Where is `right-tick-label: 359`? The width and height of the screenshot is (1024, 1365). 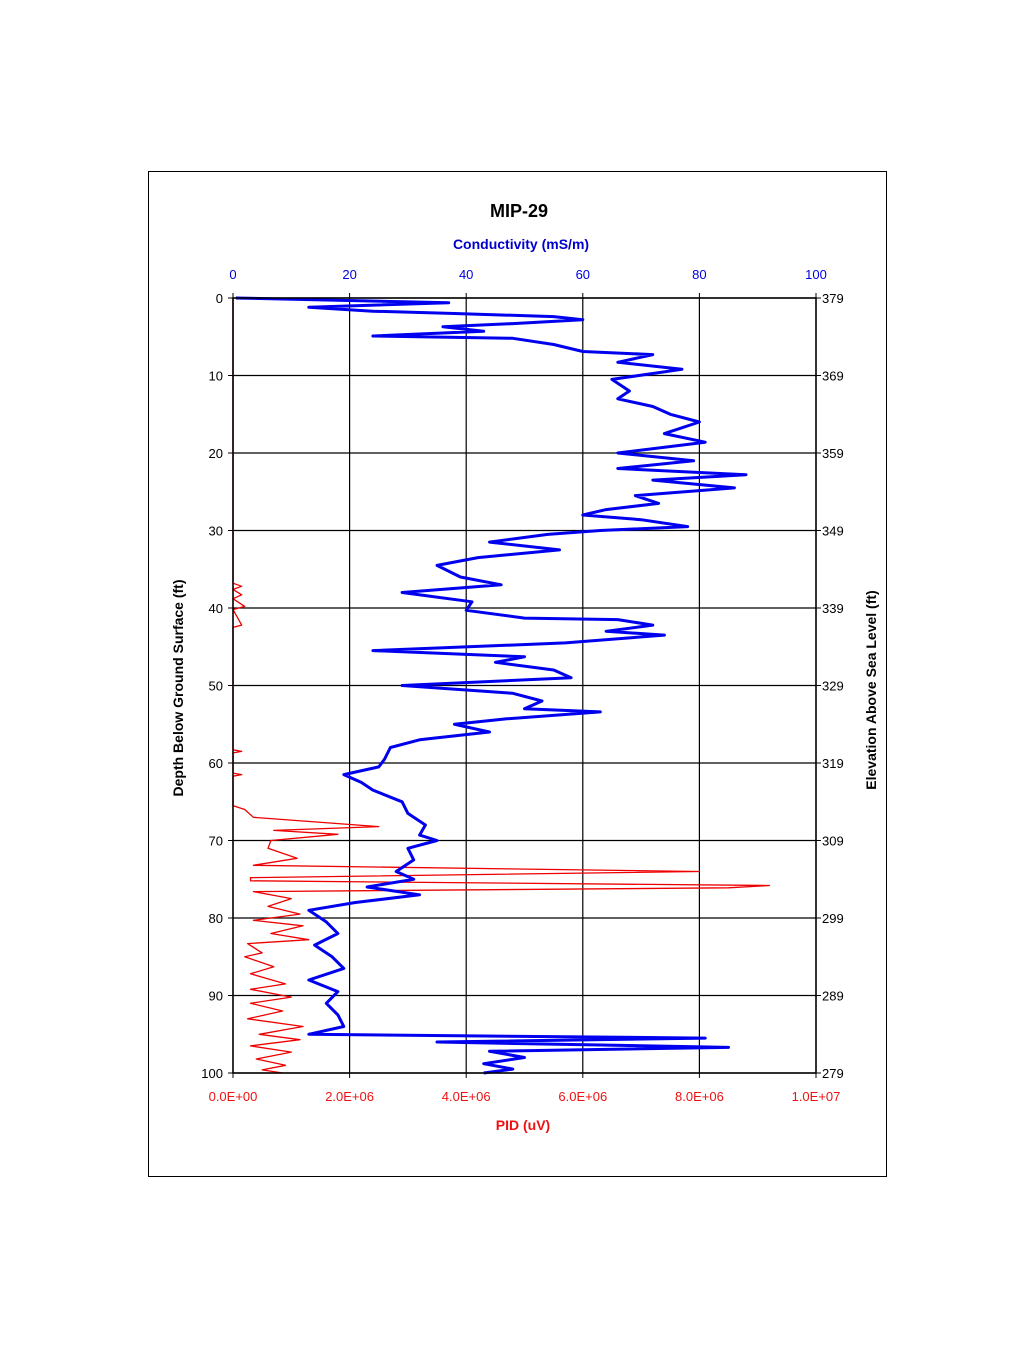
right-tick-label: 359 is located at coordinates (833, 453).